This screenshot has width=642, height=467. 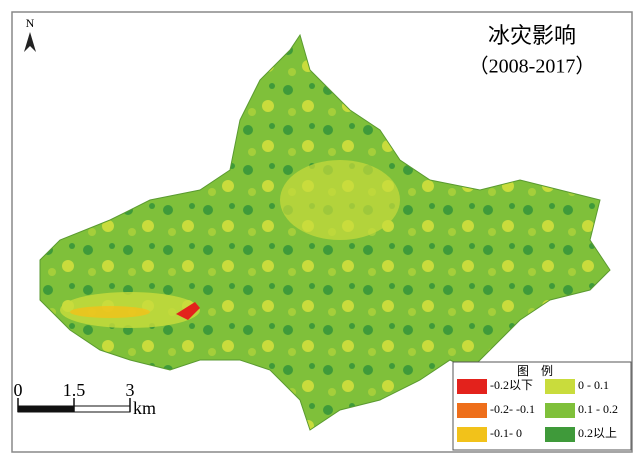 What do you see at coordinates (506, 433) in the screenshot?
I see `legend-label: -0.1- 0` at bounding box center [506, 433].